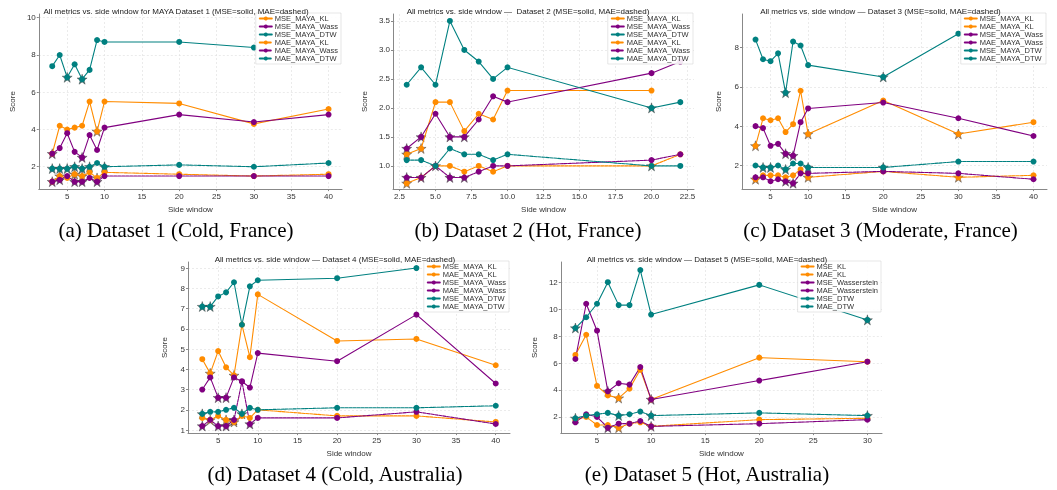  What do you see at coordinates (183, 430) in the screenshot?
I see `y-tick-label: 1` at bounding box center [183, 430].